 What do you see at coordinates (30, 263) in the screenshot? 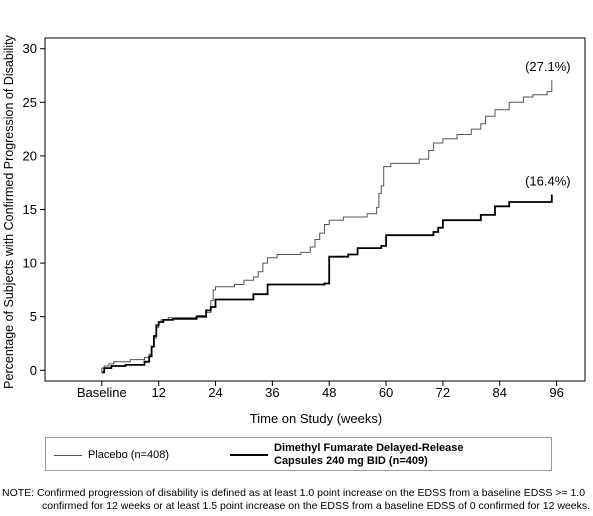
I see `y-tick-label: 10` at bounding box center [30, 263].